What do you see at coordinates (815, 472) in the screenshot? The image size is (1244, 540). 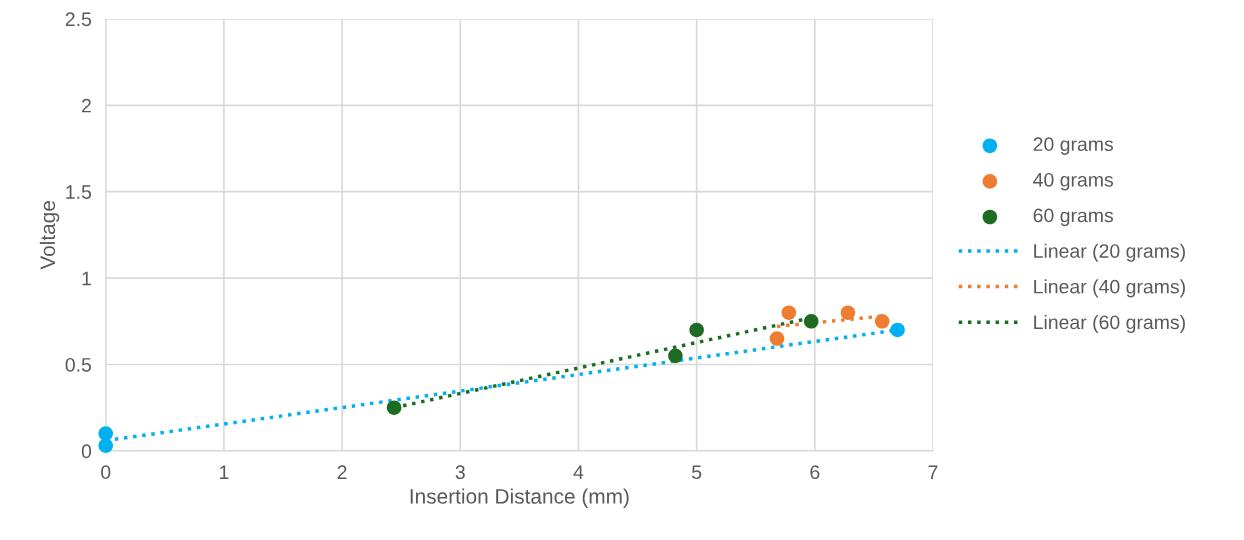 I see `x-tick-label: 6` at bounding box center [815, 472].